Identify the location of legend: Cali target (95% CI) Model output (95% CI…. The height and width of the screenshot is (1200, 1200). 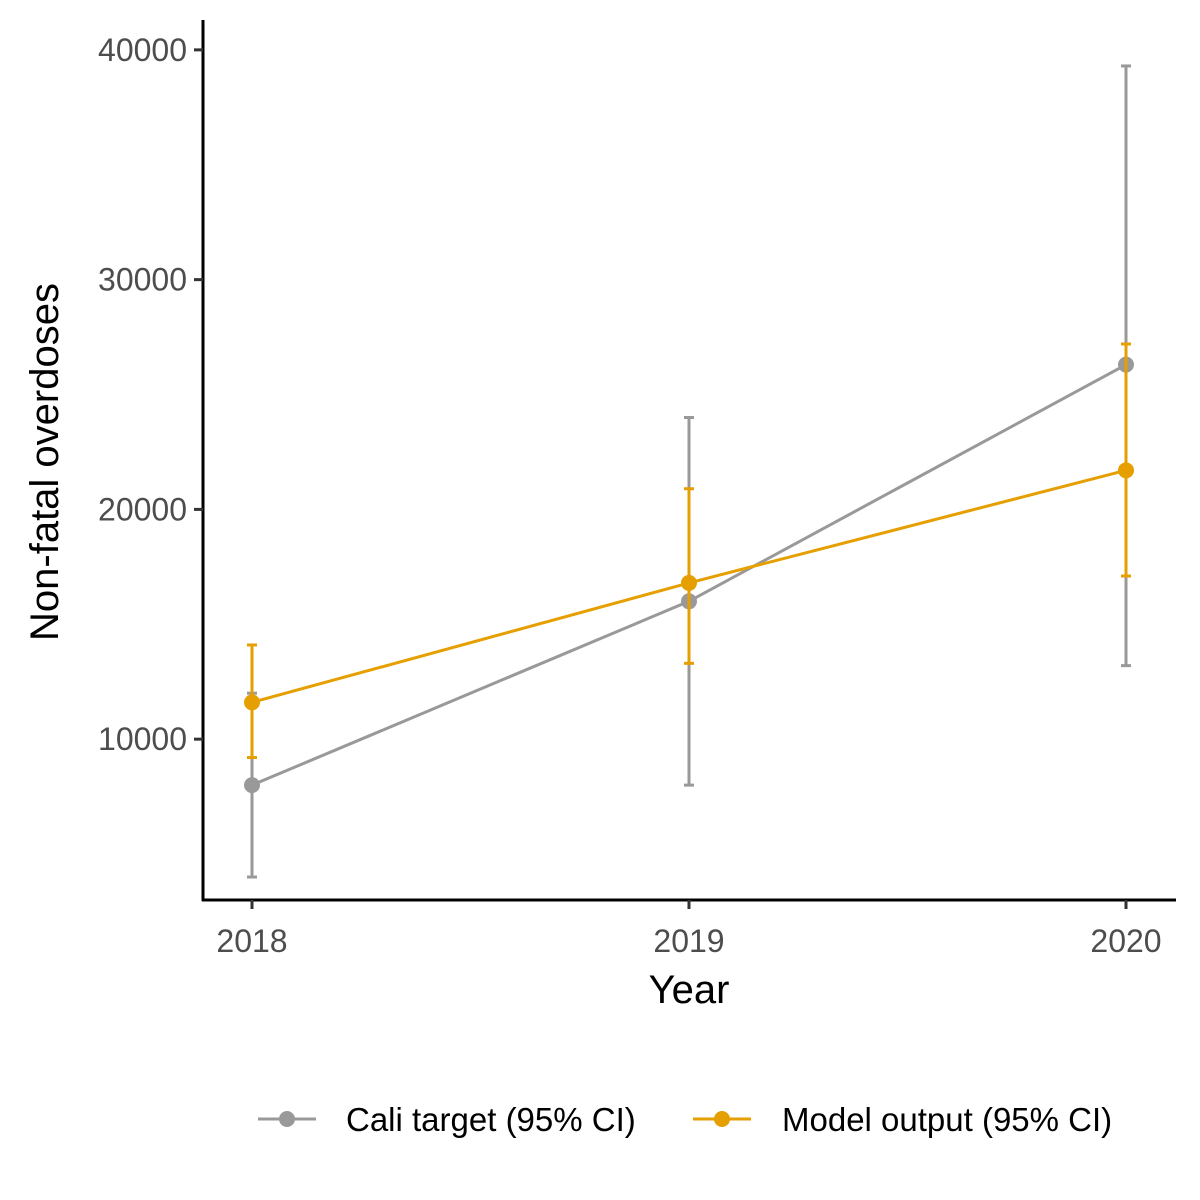
(685, 1119).